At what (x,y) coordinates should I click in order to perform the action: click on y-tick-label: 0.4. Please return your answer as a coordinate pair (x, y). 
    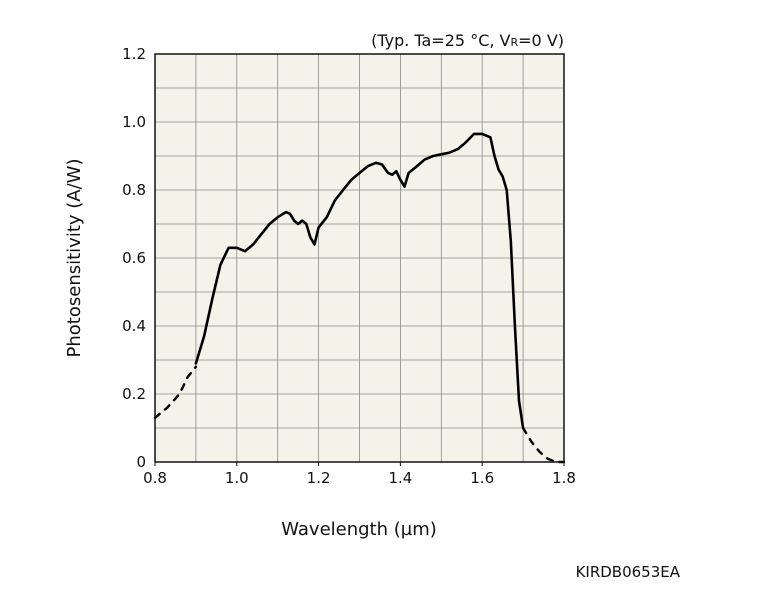
    Looking at the image, I should click on (134, 326).